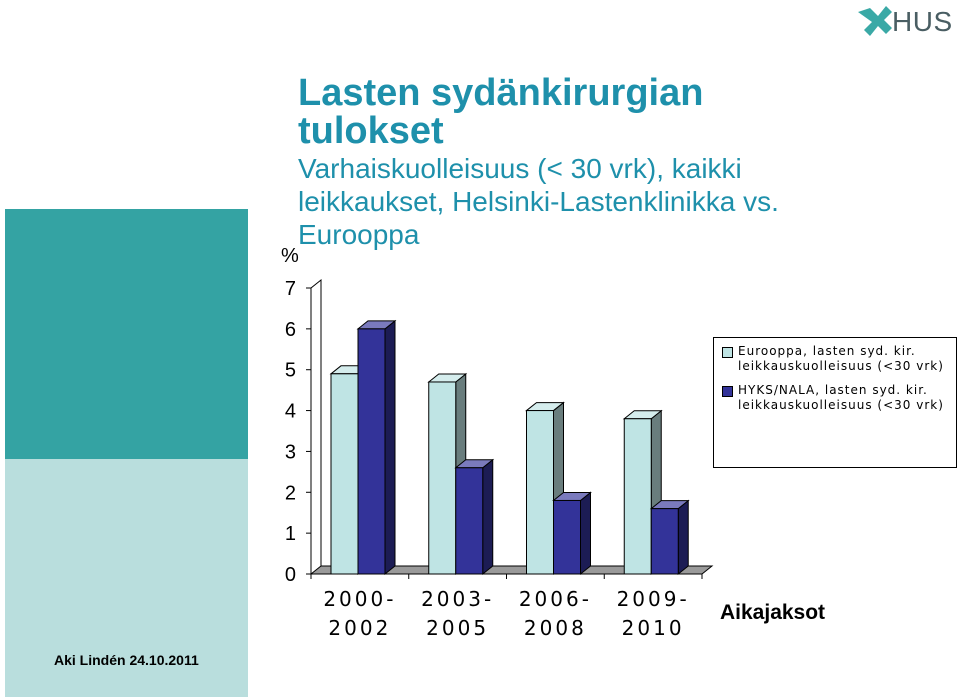  I want to click on logo-text: HUS, so click(922, 21).